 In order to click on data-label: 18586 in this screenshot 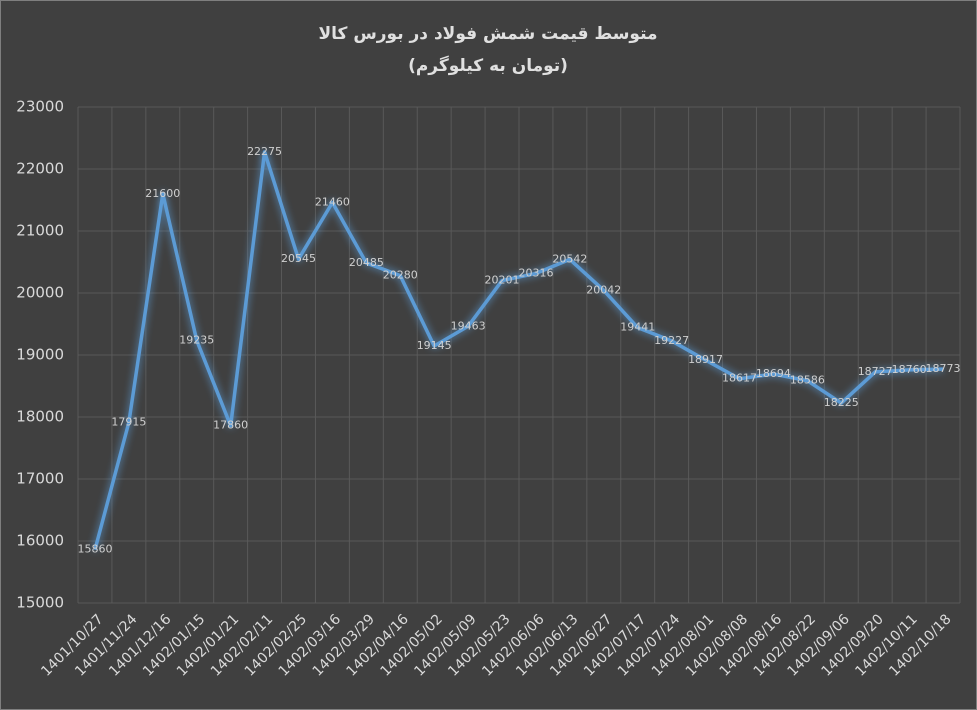, I will do `click(807, 380)`.